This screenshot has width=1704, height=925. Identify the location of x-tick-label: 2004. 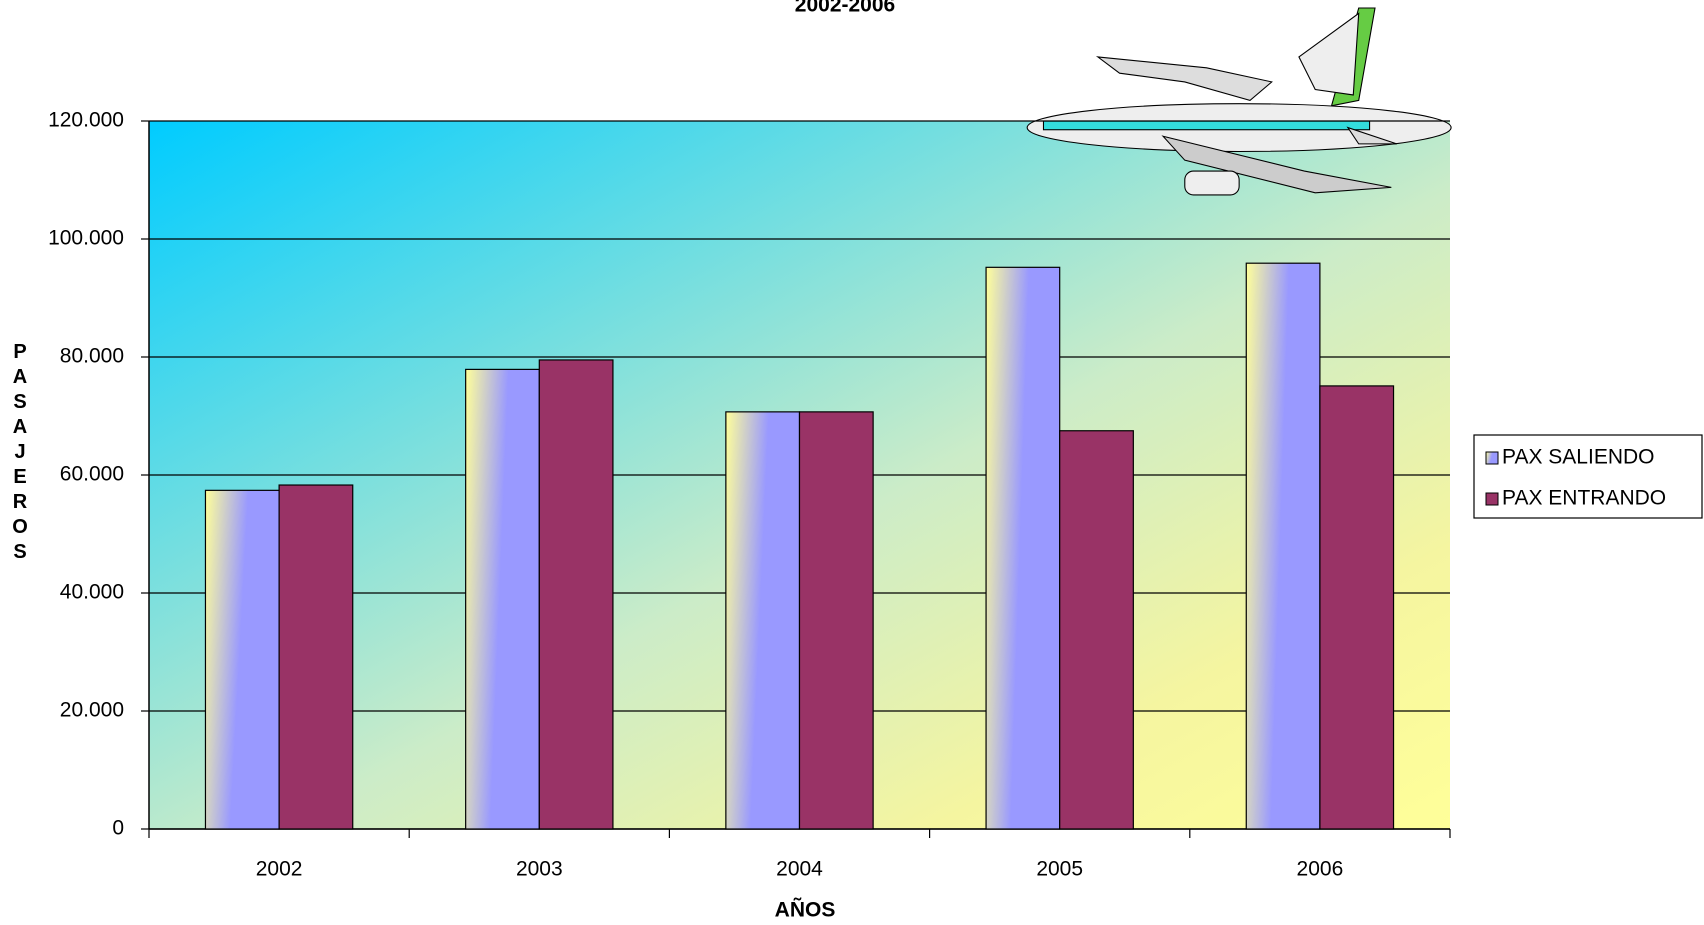
(799, 869).